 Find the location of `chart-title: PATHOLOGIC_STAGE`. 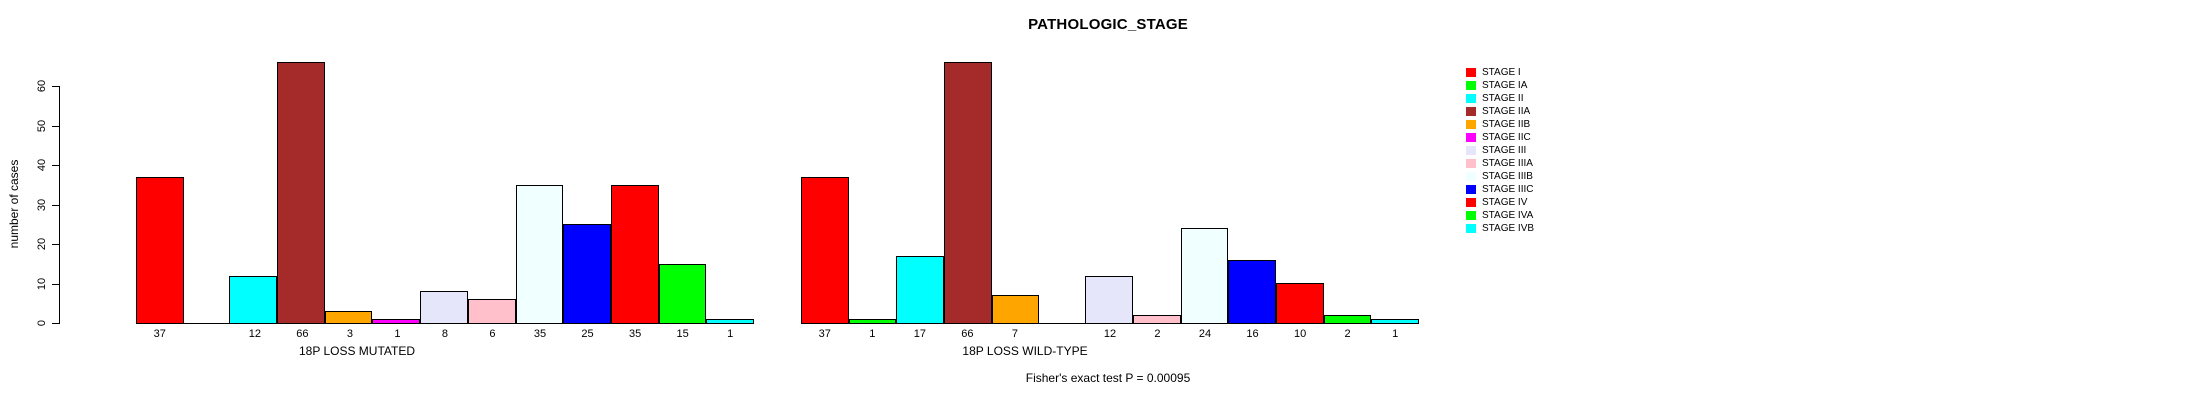

chart-title: PATHOLOGIC_STAGE is located at coordinates (1108, 24).